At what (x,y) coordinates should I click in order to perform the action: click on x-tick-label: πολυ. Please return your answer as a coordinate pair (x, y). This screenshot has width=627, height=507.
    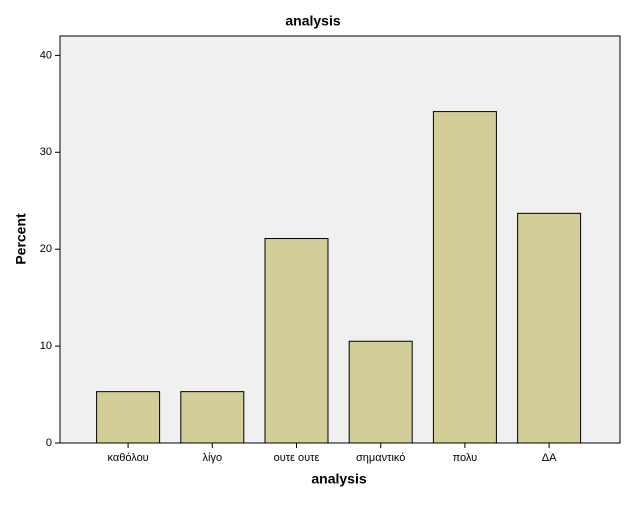
    Looking at the image, I should click on (465, 458).